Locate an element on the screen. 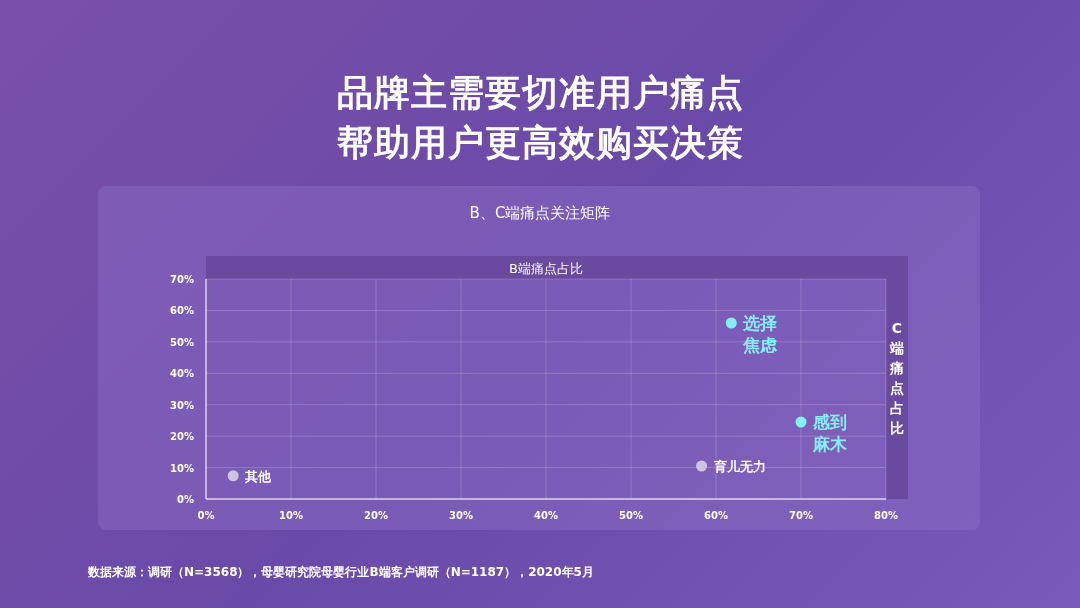  annotation: 育儿无力 is located at coordinates (739, 466).